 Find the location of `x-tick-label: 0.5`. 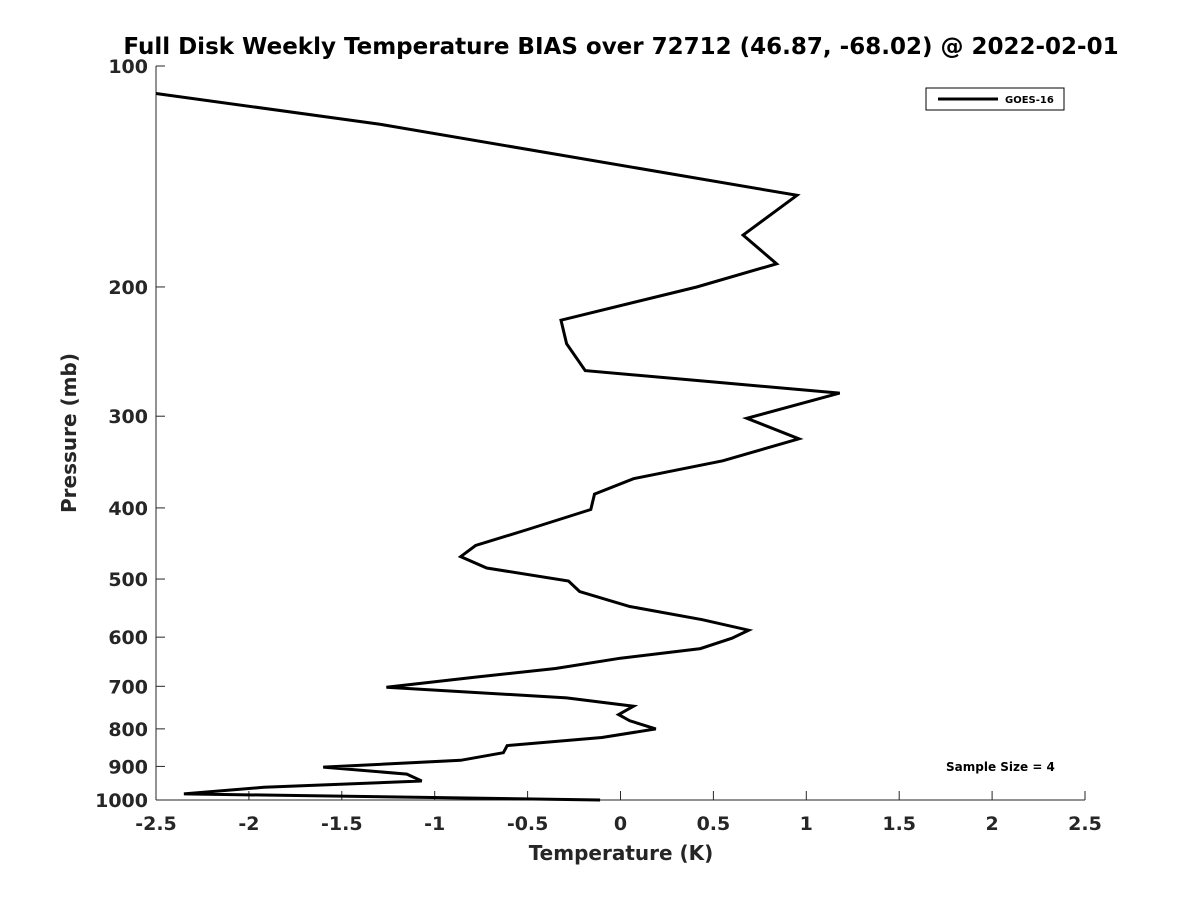

x-tick-label: 0.5 is located at coordinates (714, 824).